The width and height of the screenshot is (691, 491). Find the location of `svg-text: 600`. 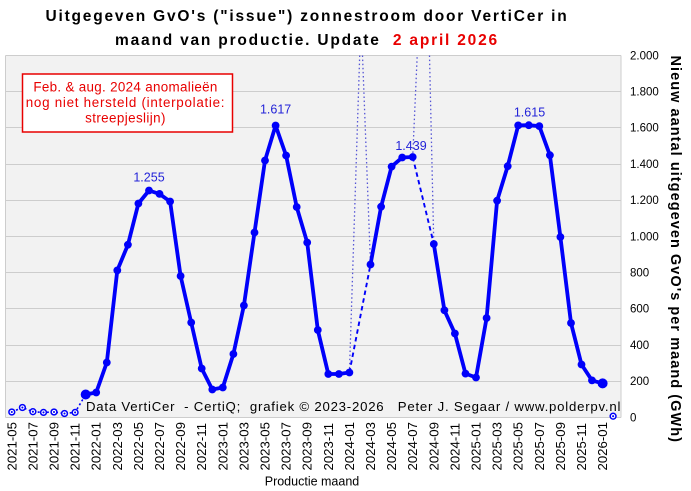

svg-text: 600 is located at coordinates (639, 310).